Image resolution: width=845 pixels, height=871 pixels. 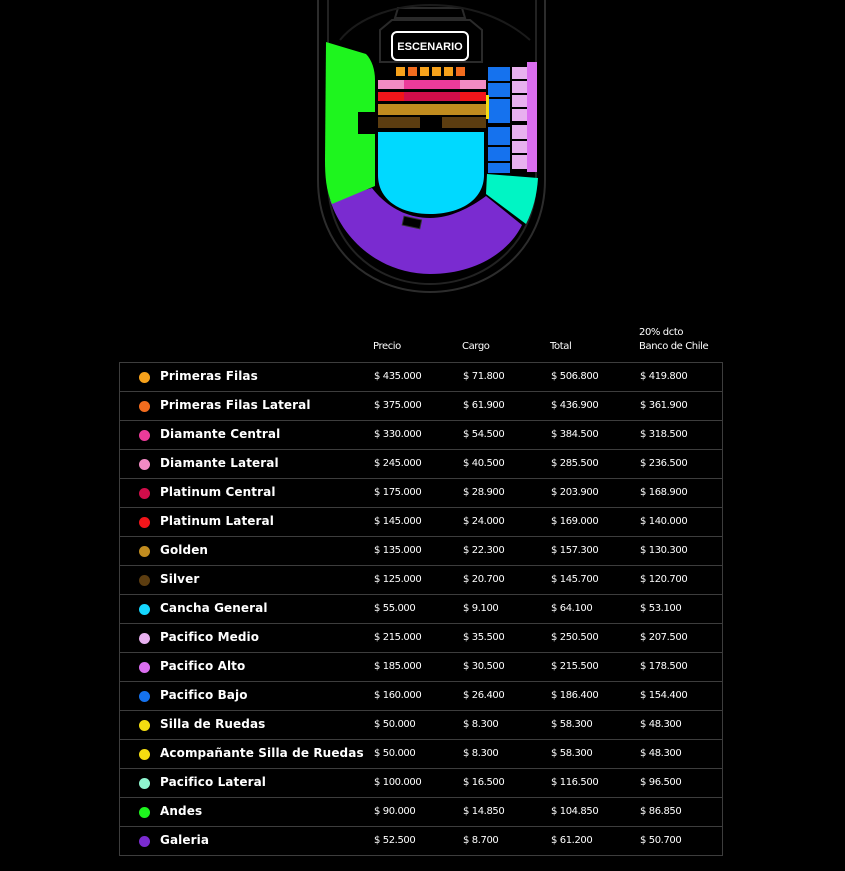 I want to click on discount-cell: $ 48.300, so click(x=661, y=753).